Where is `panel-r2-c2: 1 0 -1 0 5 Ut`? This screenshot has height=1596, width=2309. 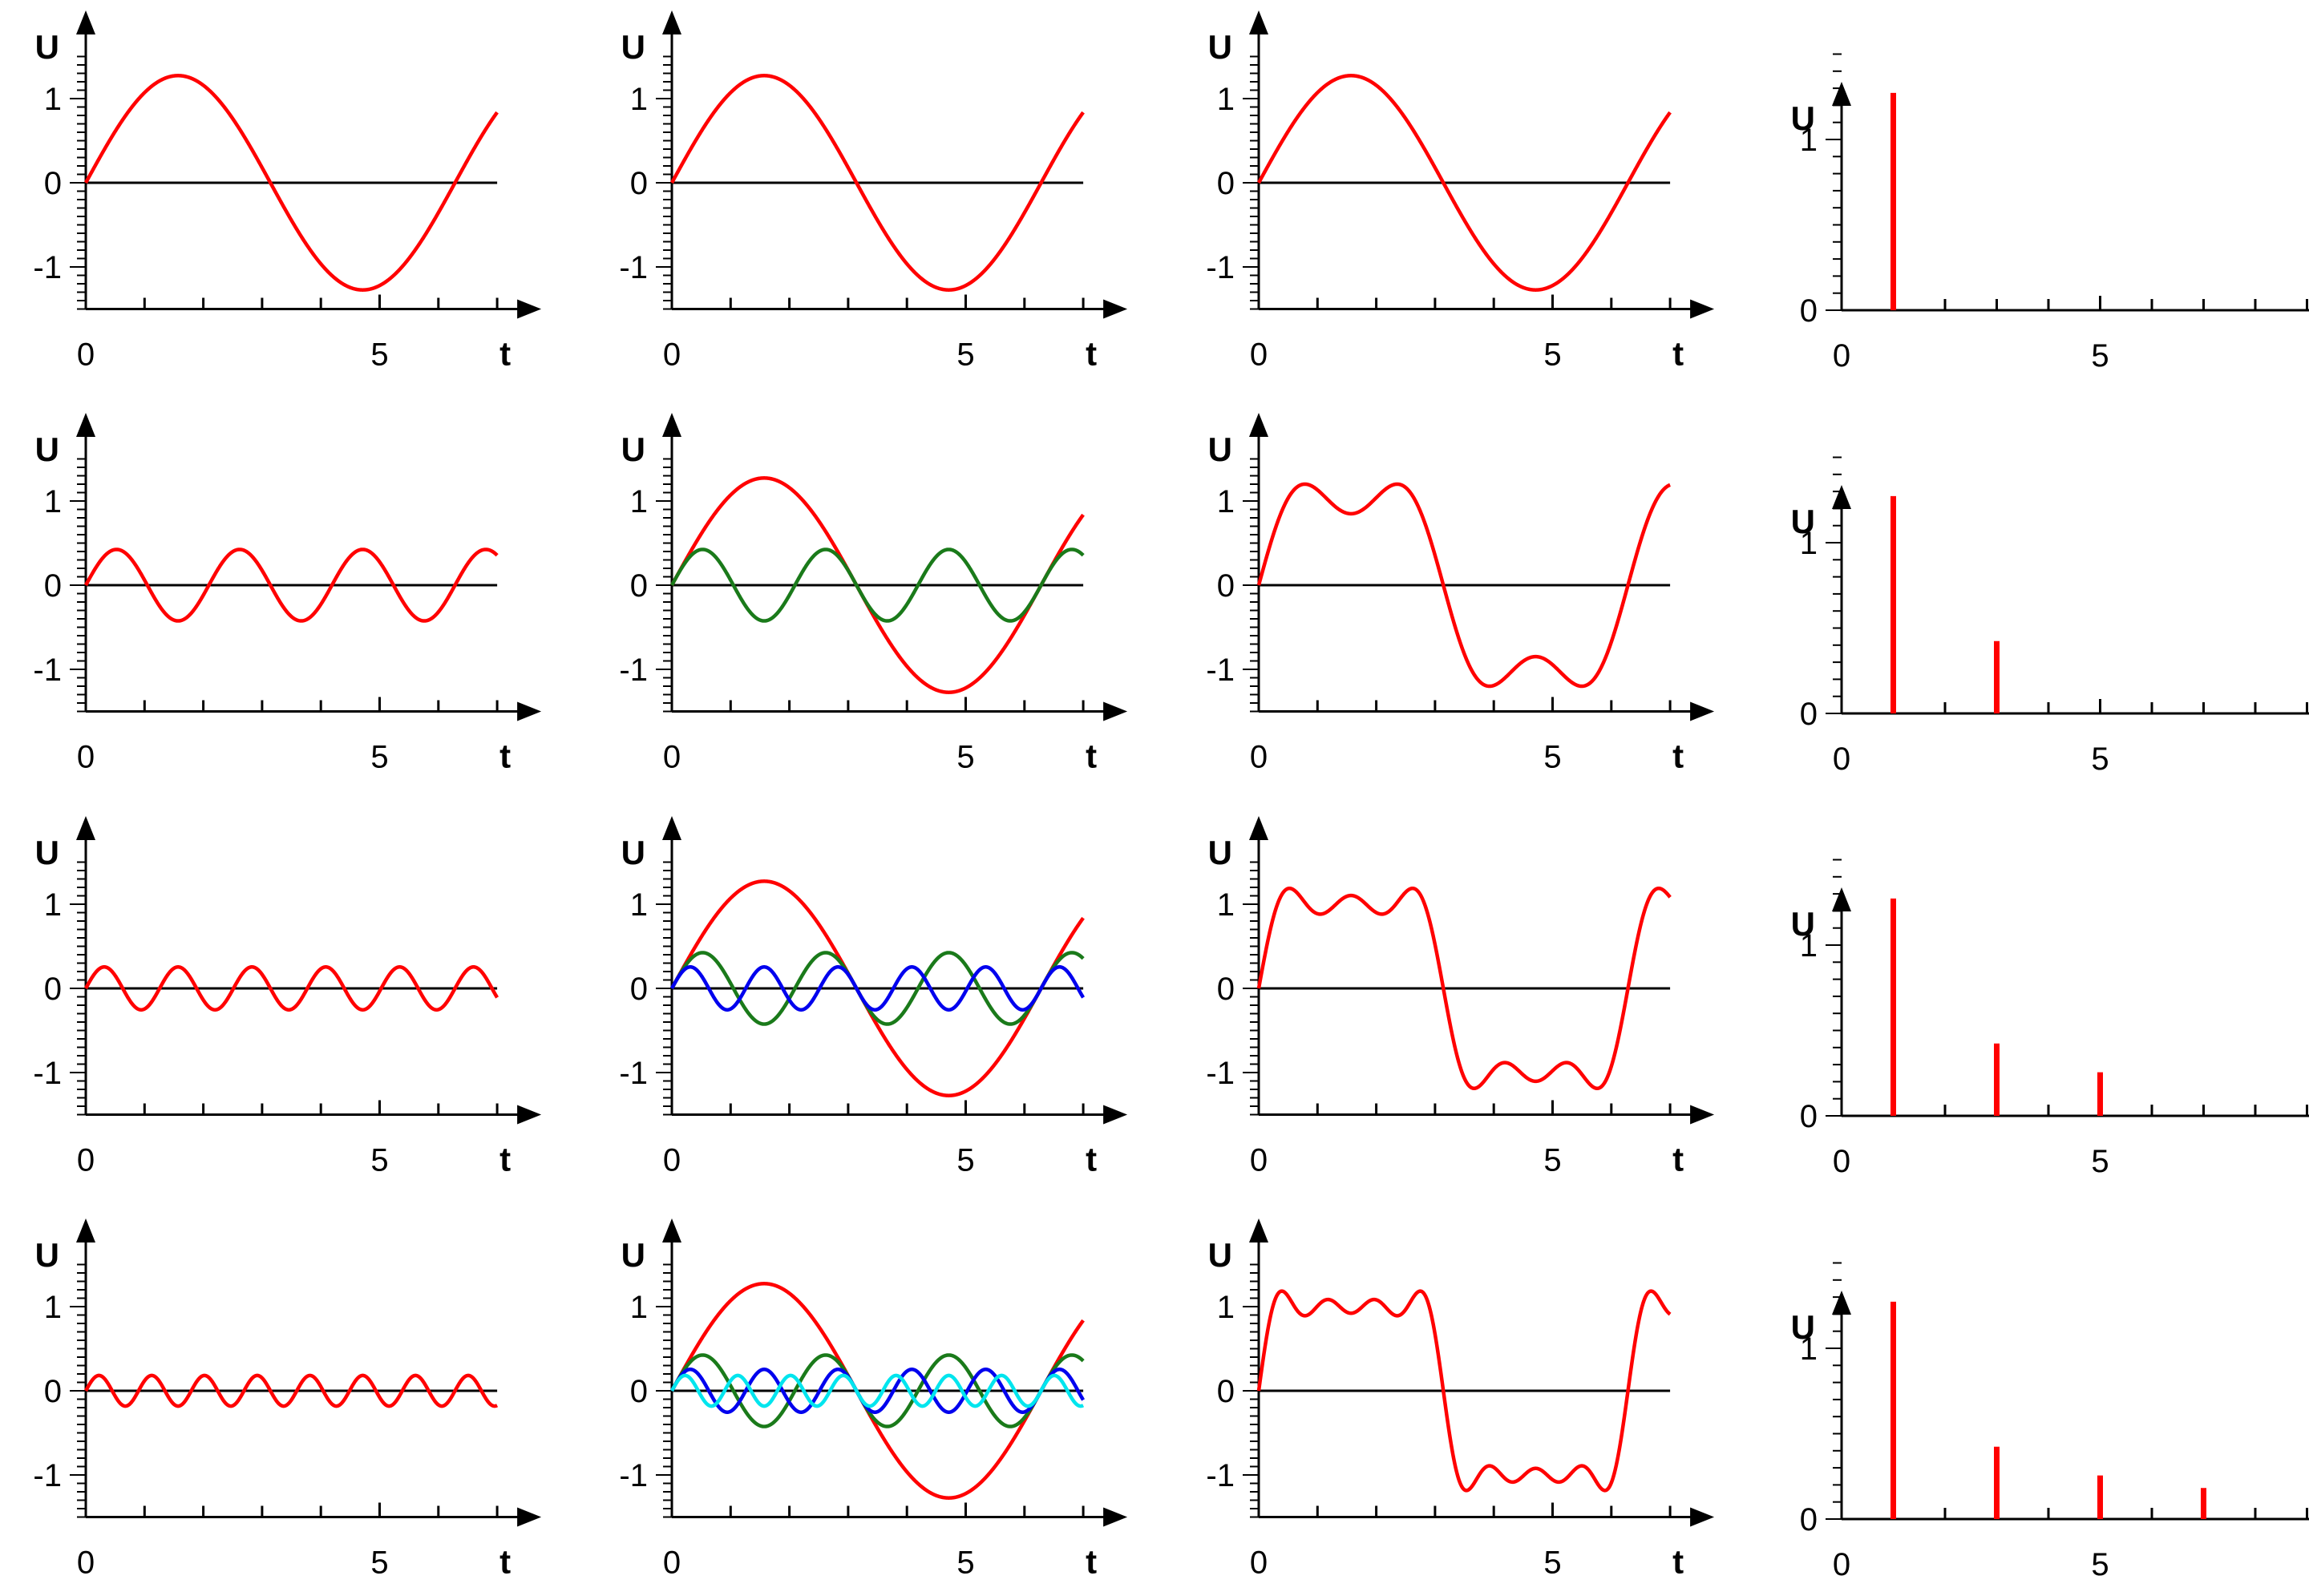 panel-r2-c2: 1 0 -1 0 5 Ut is located at coordinates (873, 594).